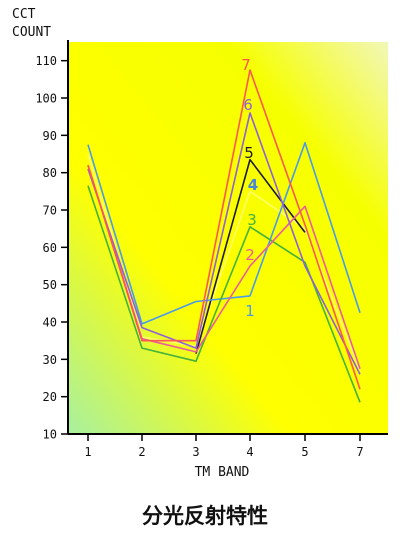 The width and height of the screenshot is (410, 550). What do you see at coordinates (195, 452) in the screenshot?
I see `x-tick-label-3: 3` at bounding box center [195, 452].